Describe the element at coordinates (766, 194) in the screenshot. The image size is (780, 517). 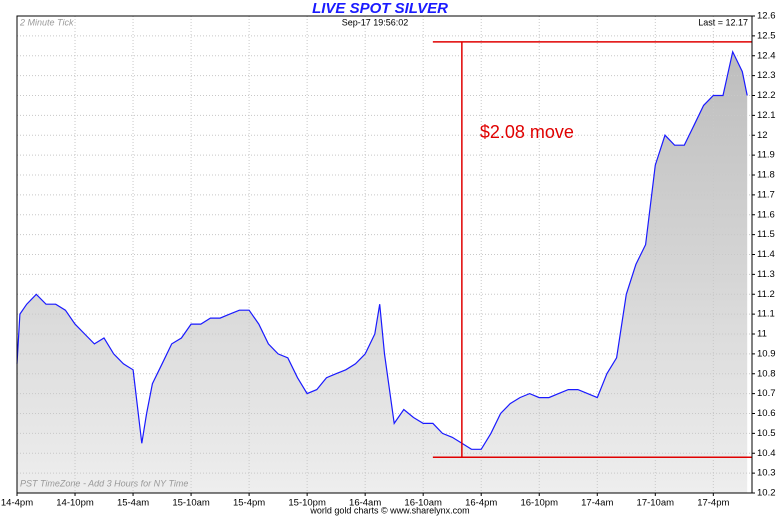
I see `y-tick-label: 11.7` at that location.